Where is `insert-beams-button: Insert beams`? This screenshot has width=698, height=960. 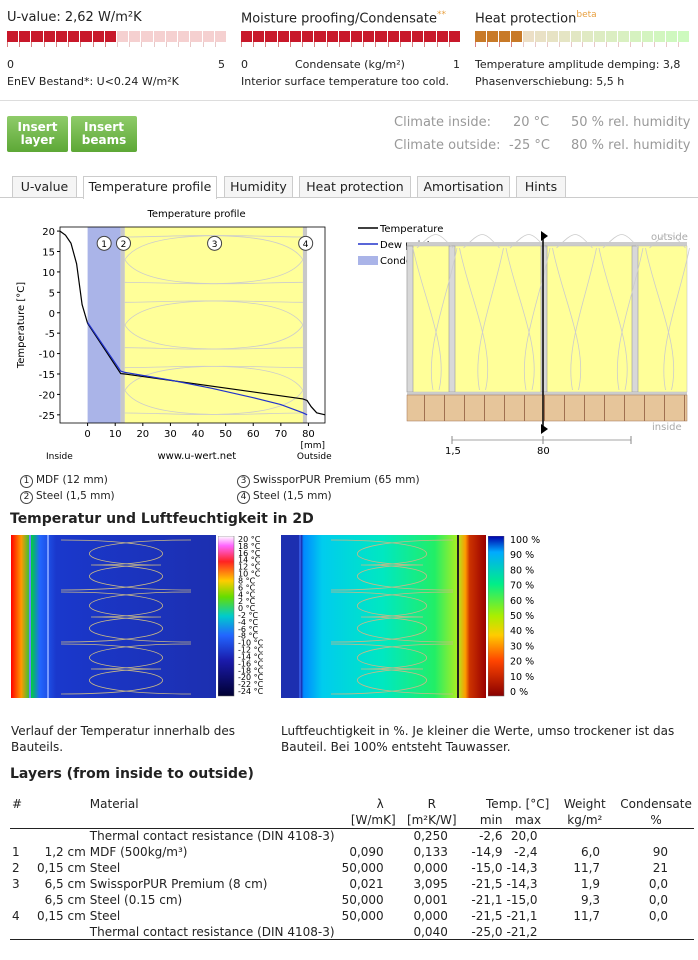 insert-beams-button: Insert beams is located at coordinates (104, 134).